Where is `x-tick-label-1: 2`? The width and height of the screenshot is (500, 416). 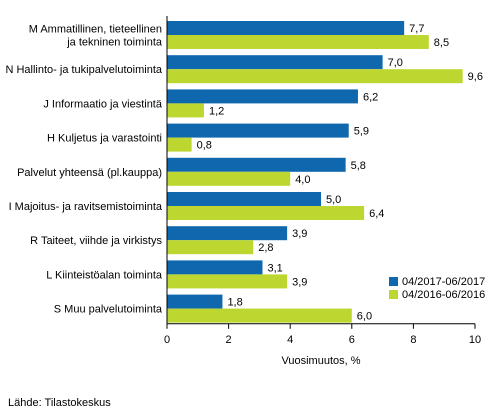 x-tick-label-1: 2 is located at coordinates (229, 340).